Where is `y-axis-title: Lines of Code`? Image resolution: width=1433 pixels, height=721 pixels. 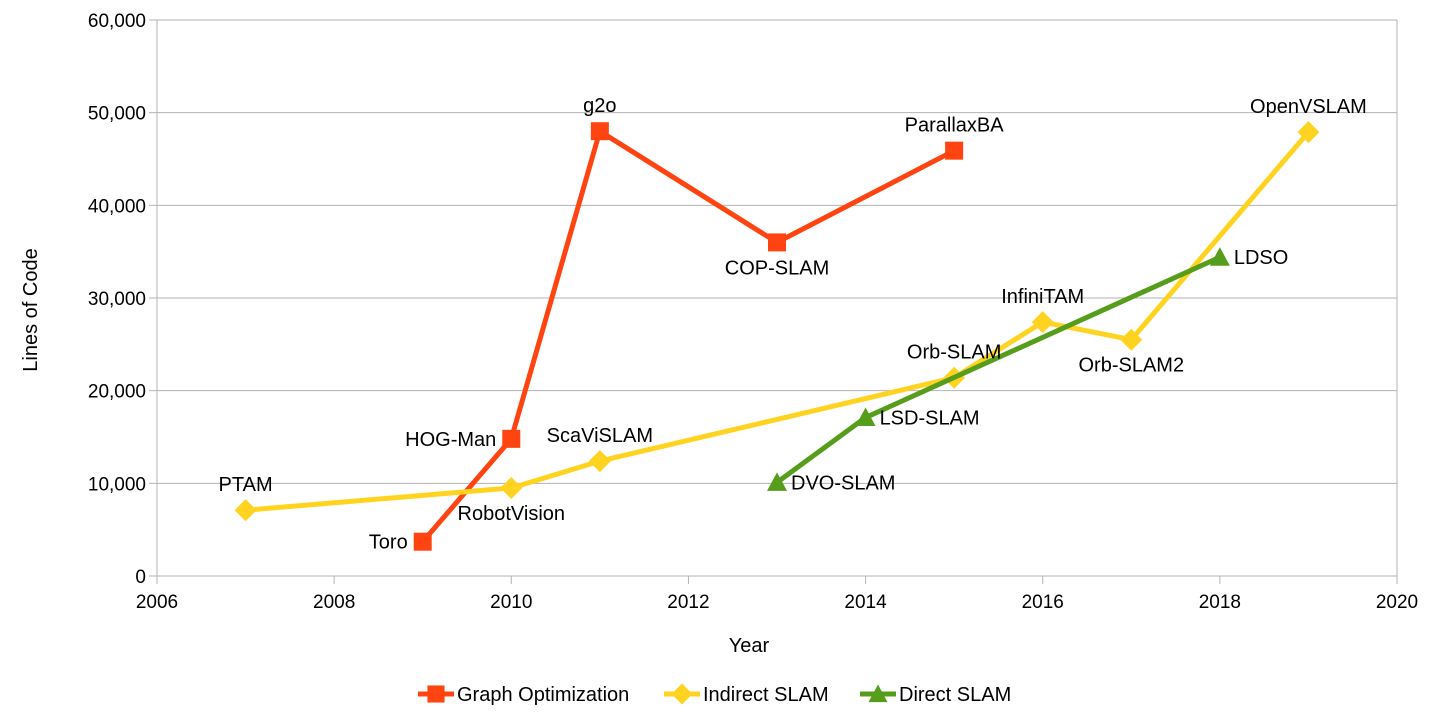 y-axis-title: Lines of Code is located at coordinates (31, 309).